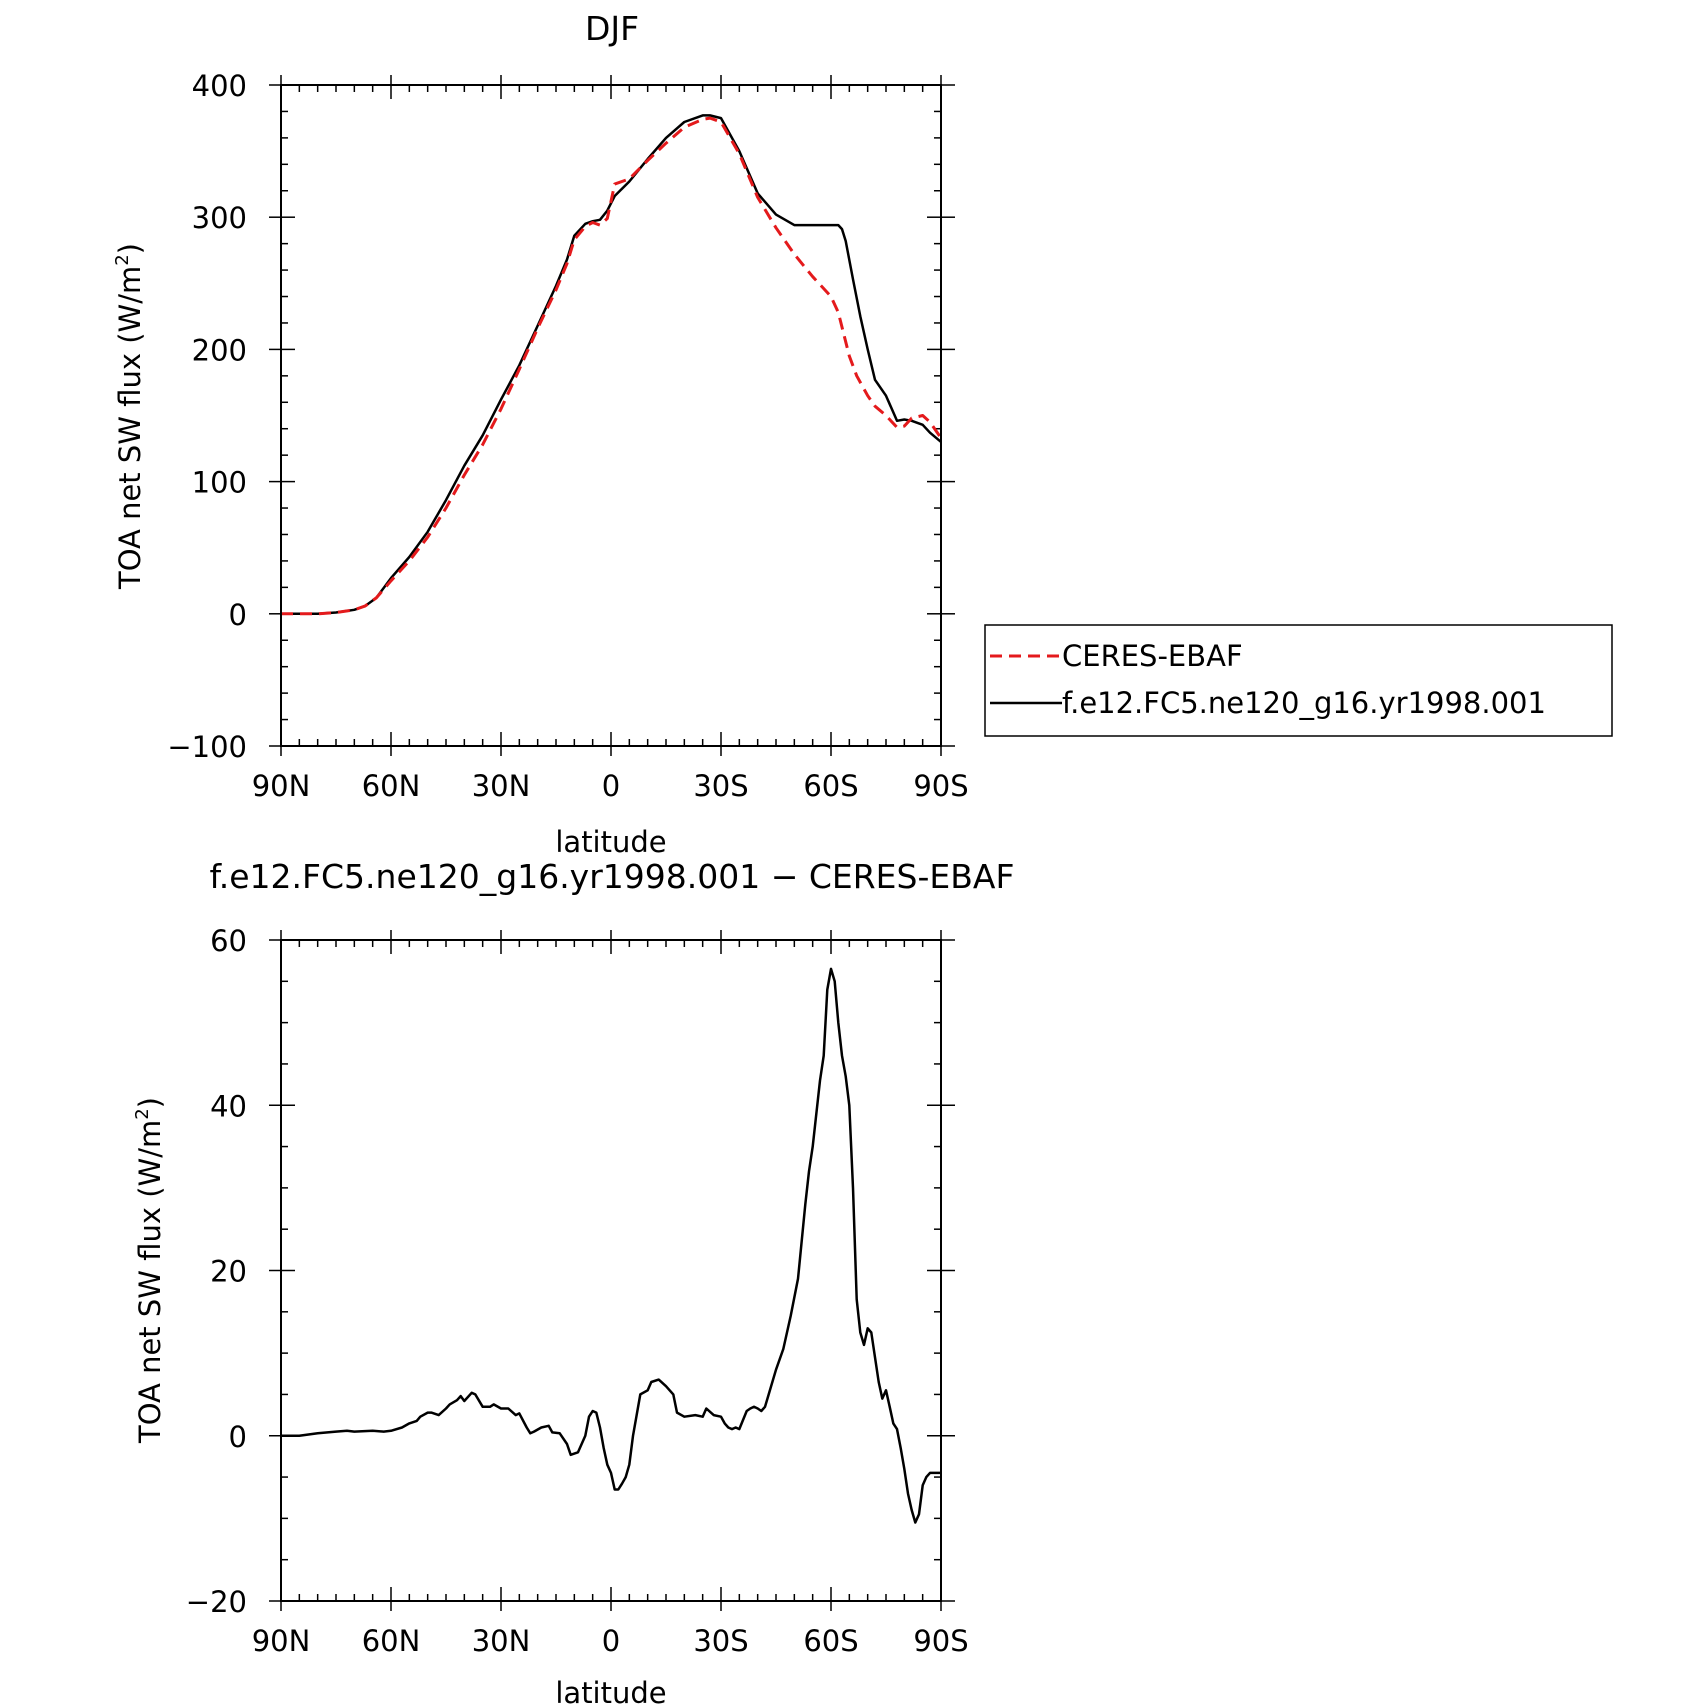 This screenshot has height=1708, width=1705. Describe the element at coordinates (1304, 703) in the screenshot. I see `legend-label-model: f.e12.FC5.ne120_g16.yr1998.001` at that location.